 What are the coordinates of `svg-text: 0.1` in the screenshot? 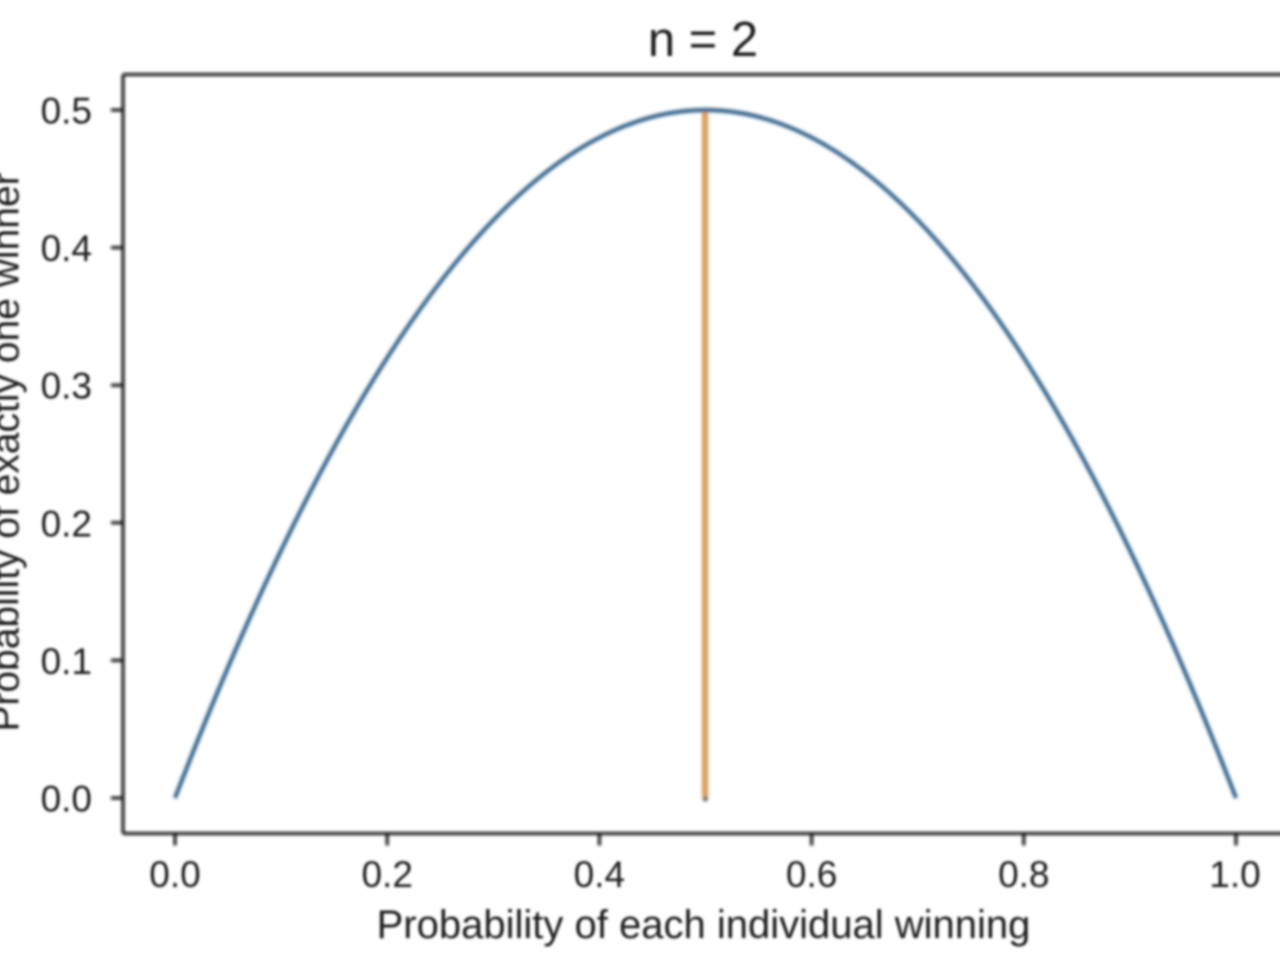 It's located at (66, 661).